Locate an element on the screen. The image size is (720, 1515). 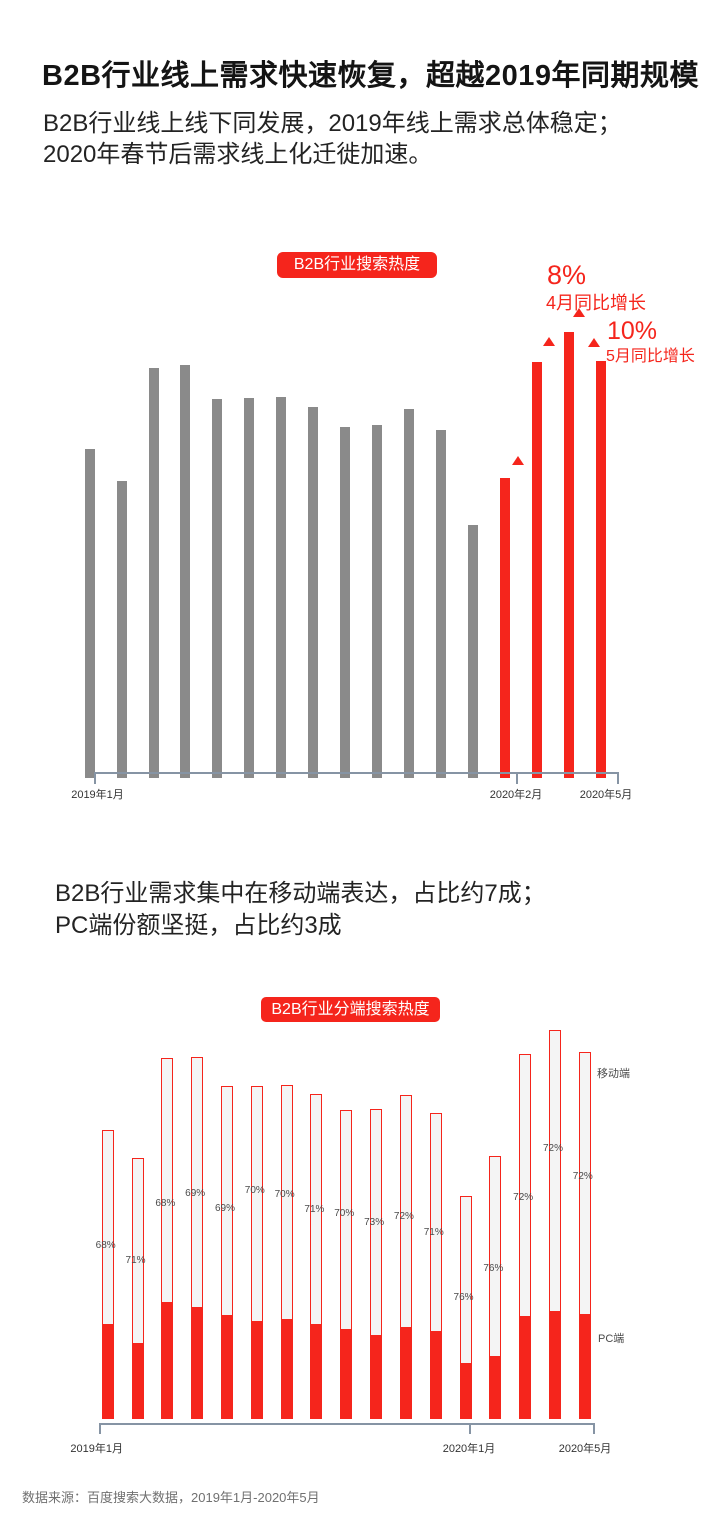
c1-bar-2019年3月 is located at coordinates (153, 573).